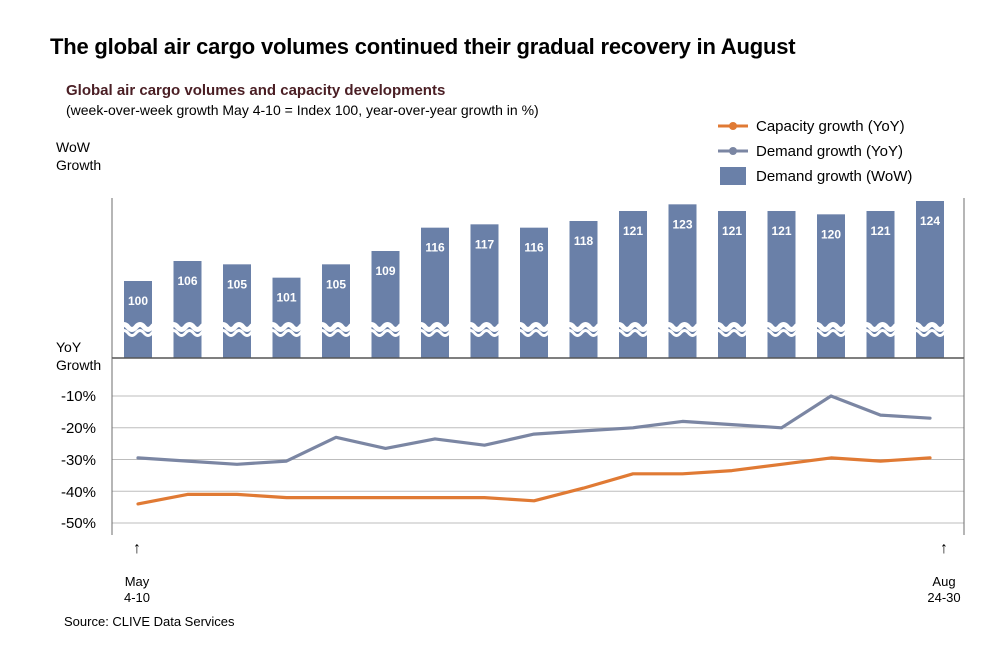 This screenshot has width=1002, height=668. I want to click on y-tick-label: -50%, so click(78, 523).